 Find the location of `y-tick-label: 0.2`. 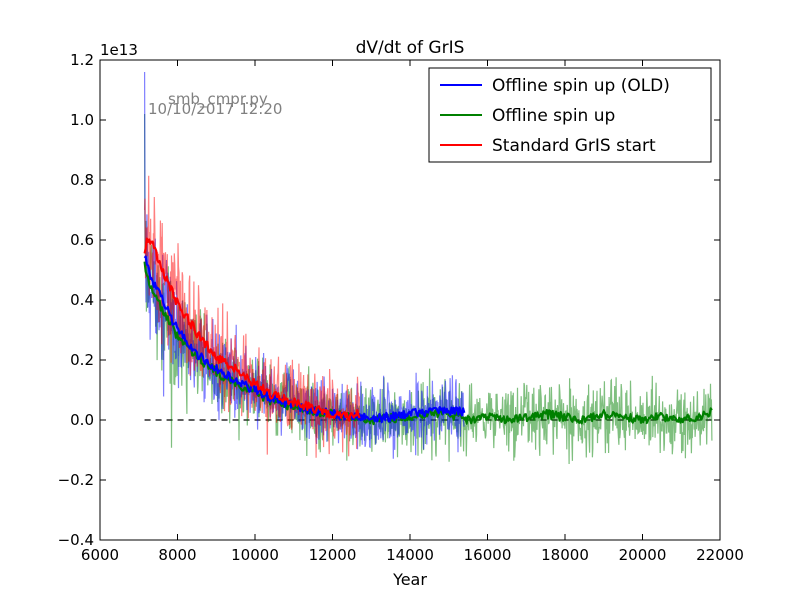

y-tick-label: 0.2 is located at coordinates (82, 360).